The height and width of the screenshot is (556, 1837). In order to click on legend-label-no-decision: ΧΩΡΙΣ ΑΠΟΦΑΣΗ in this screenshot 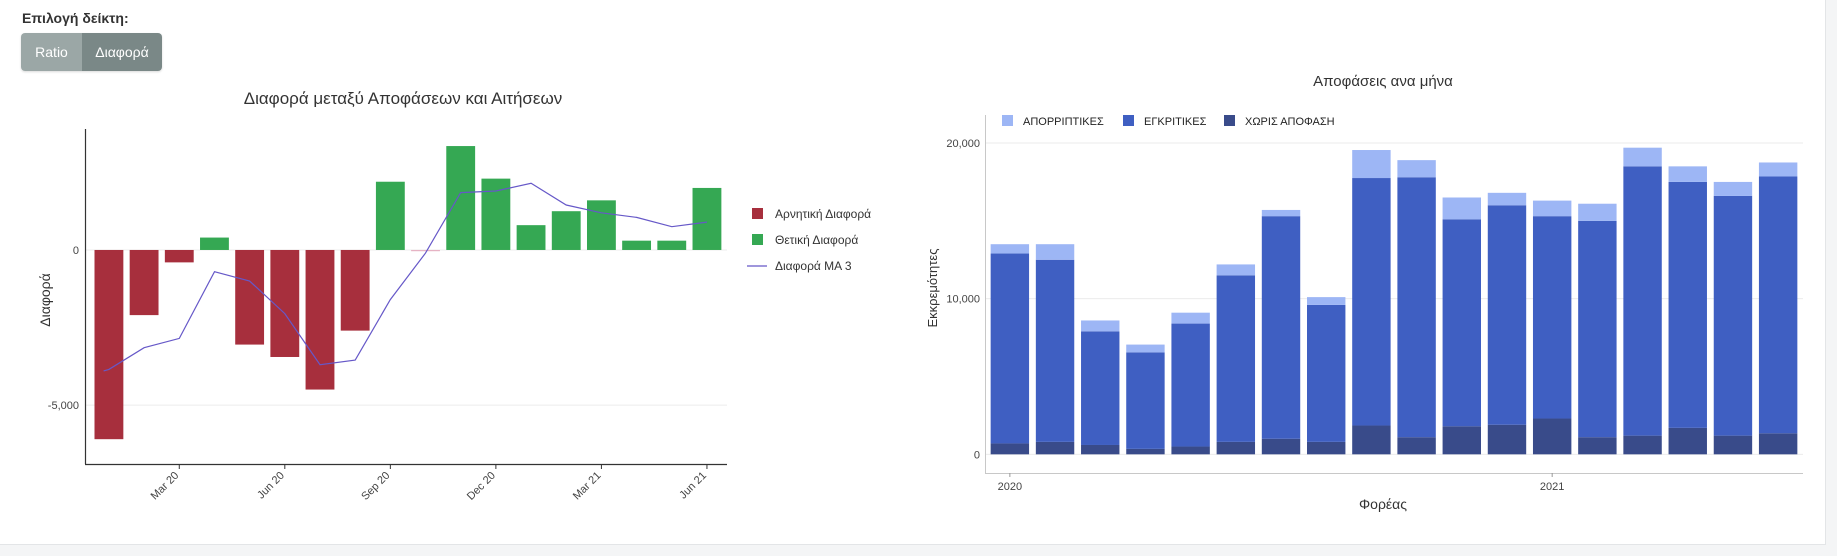, I will do `click(1290, 122)`.